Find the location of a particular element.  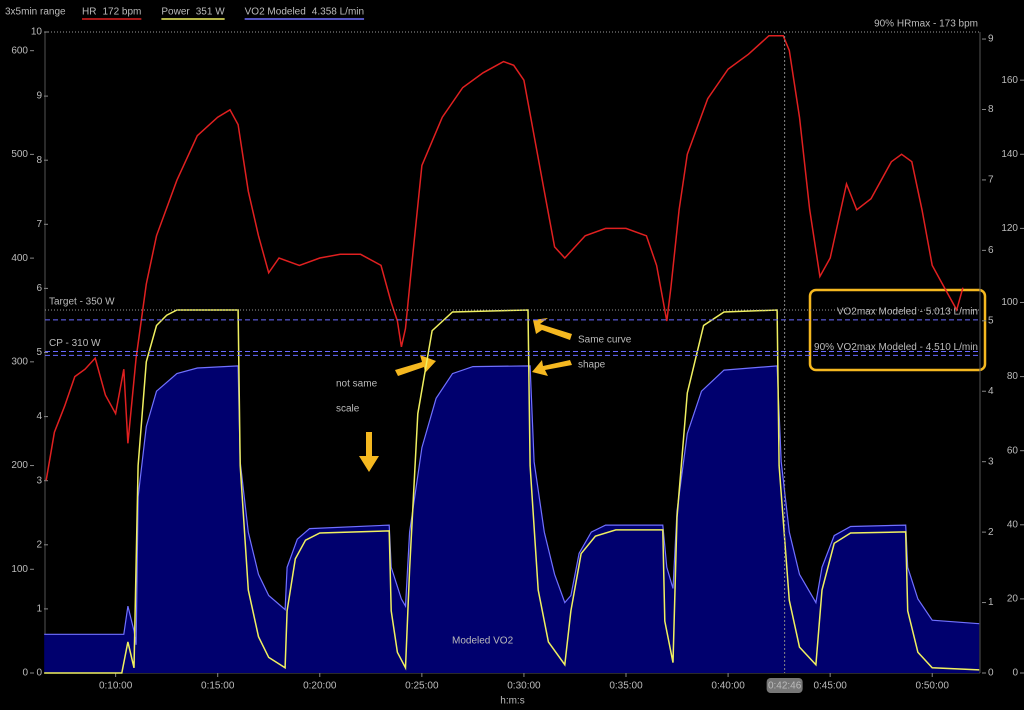

range-label: 3x5min range is located at coordinates (35, 12).